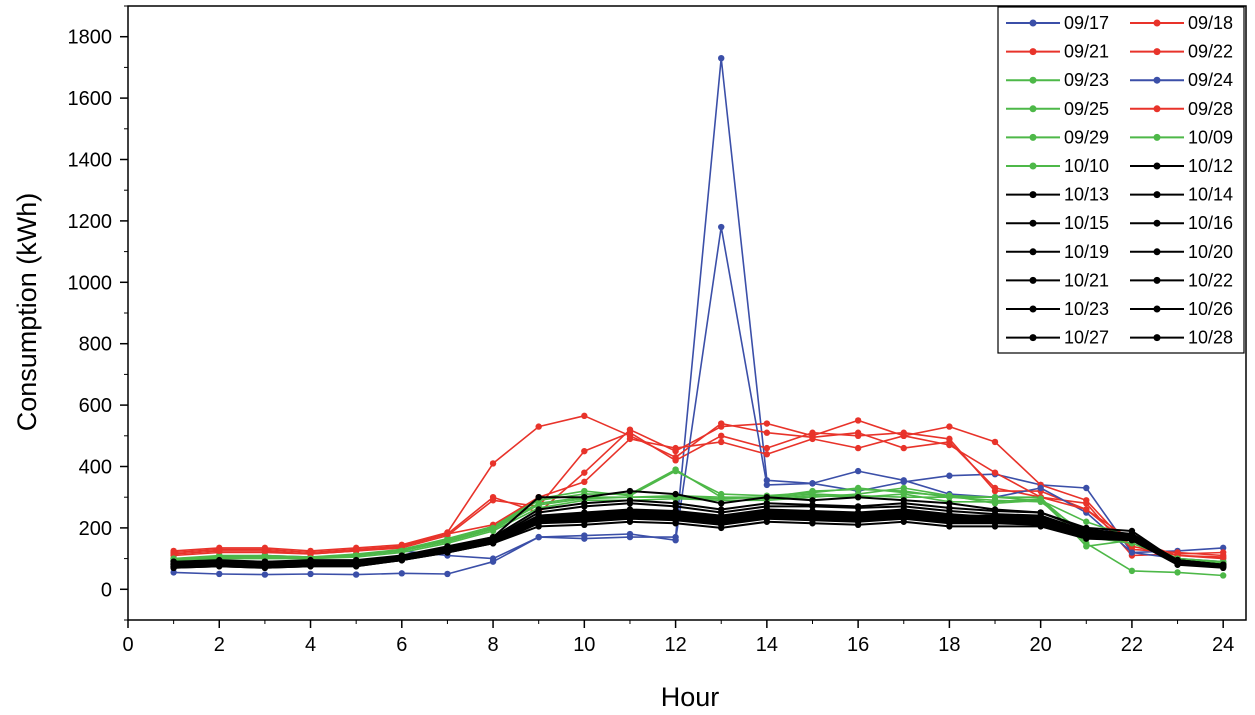 The width and height of the screenshot is (1255, 715). I want to click on y-tick-label: 0, so click(106, 590).